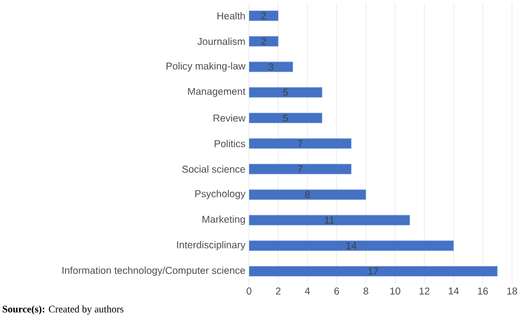 The height and width of the screenshot is (320, 520). Describe the element at coordinates (223, 220) in the screenshot. I see `y-tick-label: Marketing` at that location.